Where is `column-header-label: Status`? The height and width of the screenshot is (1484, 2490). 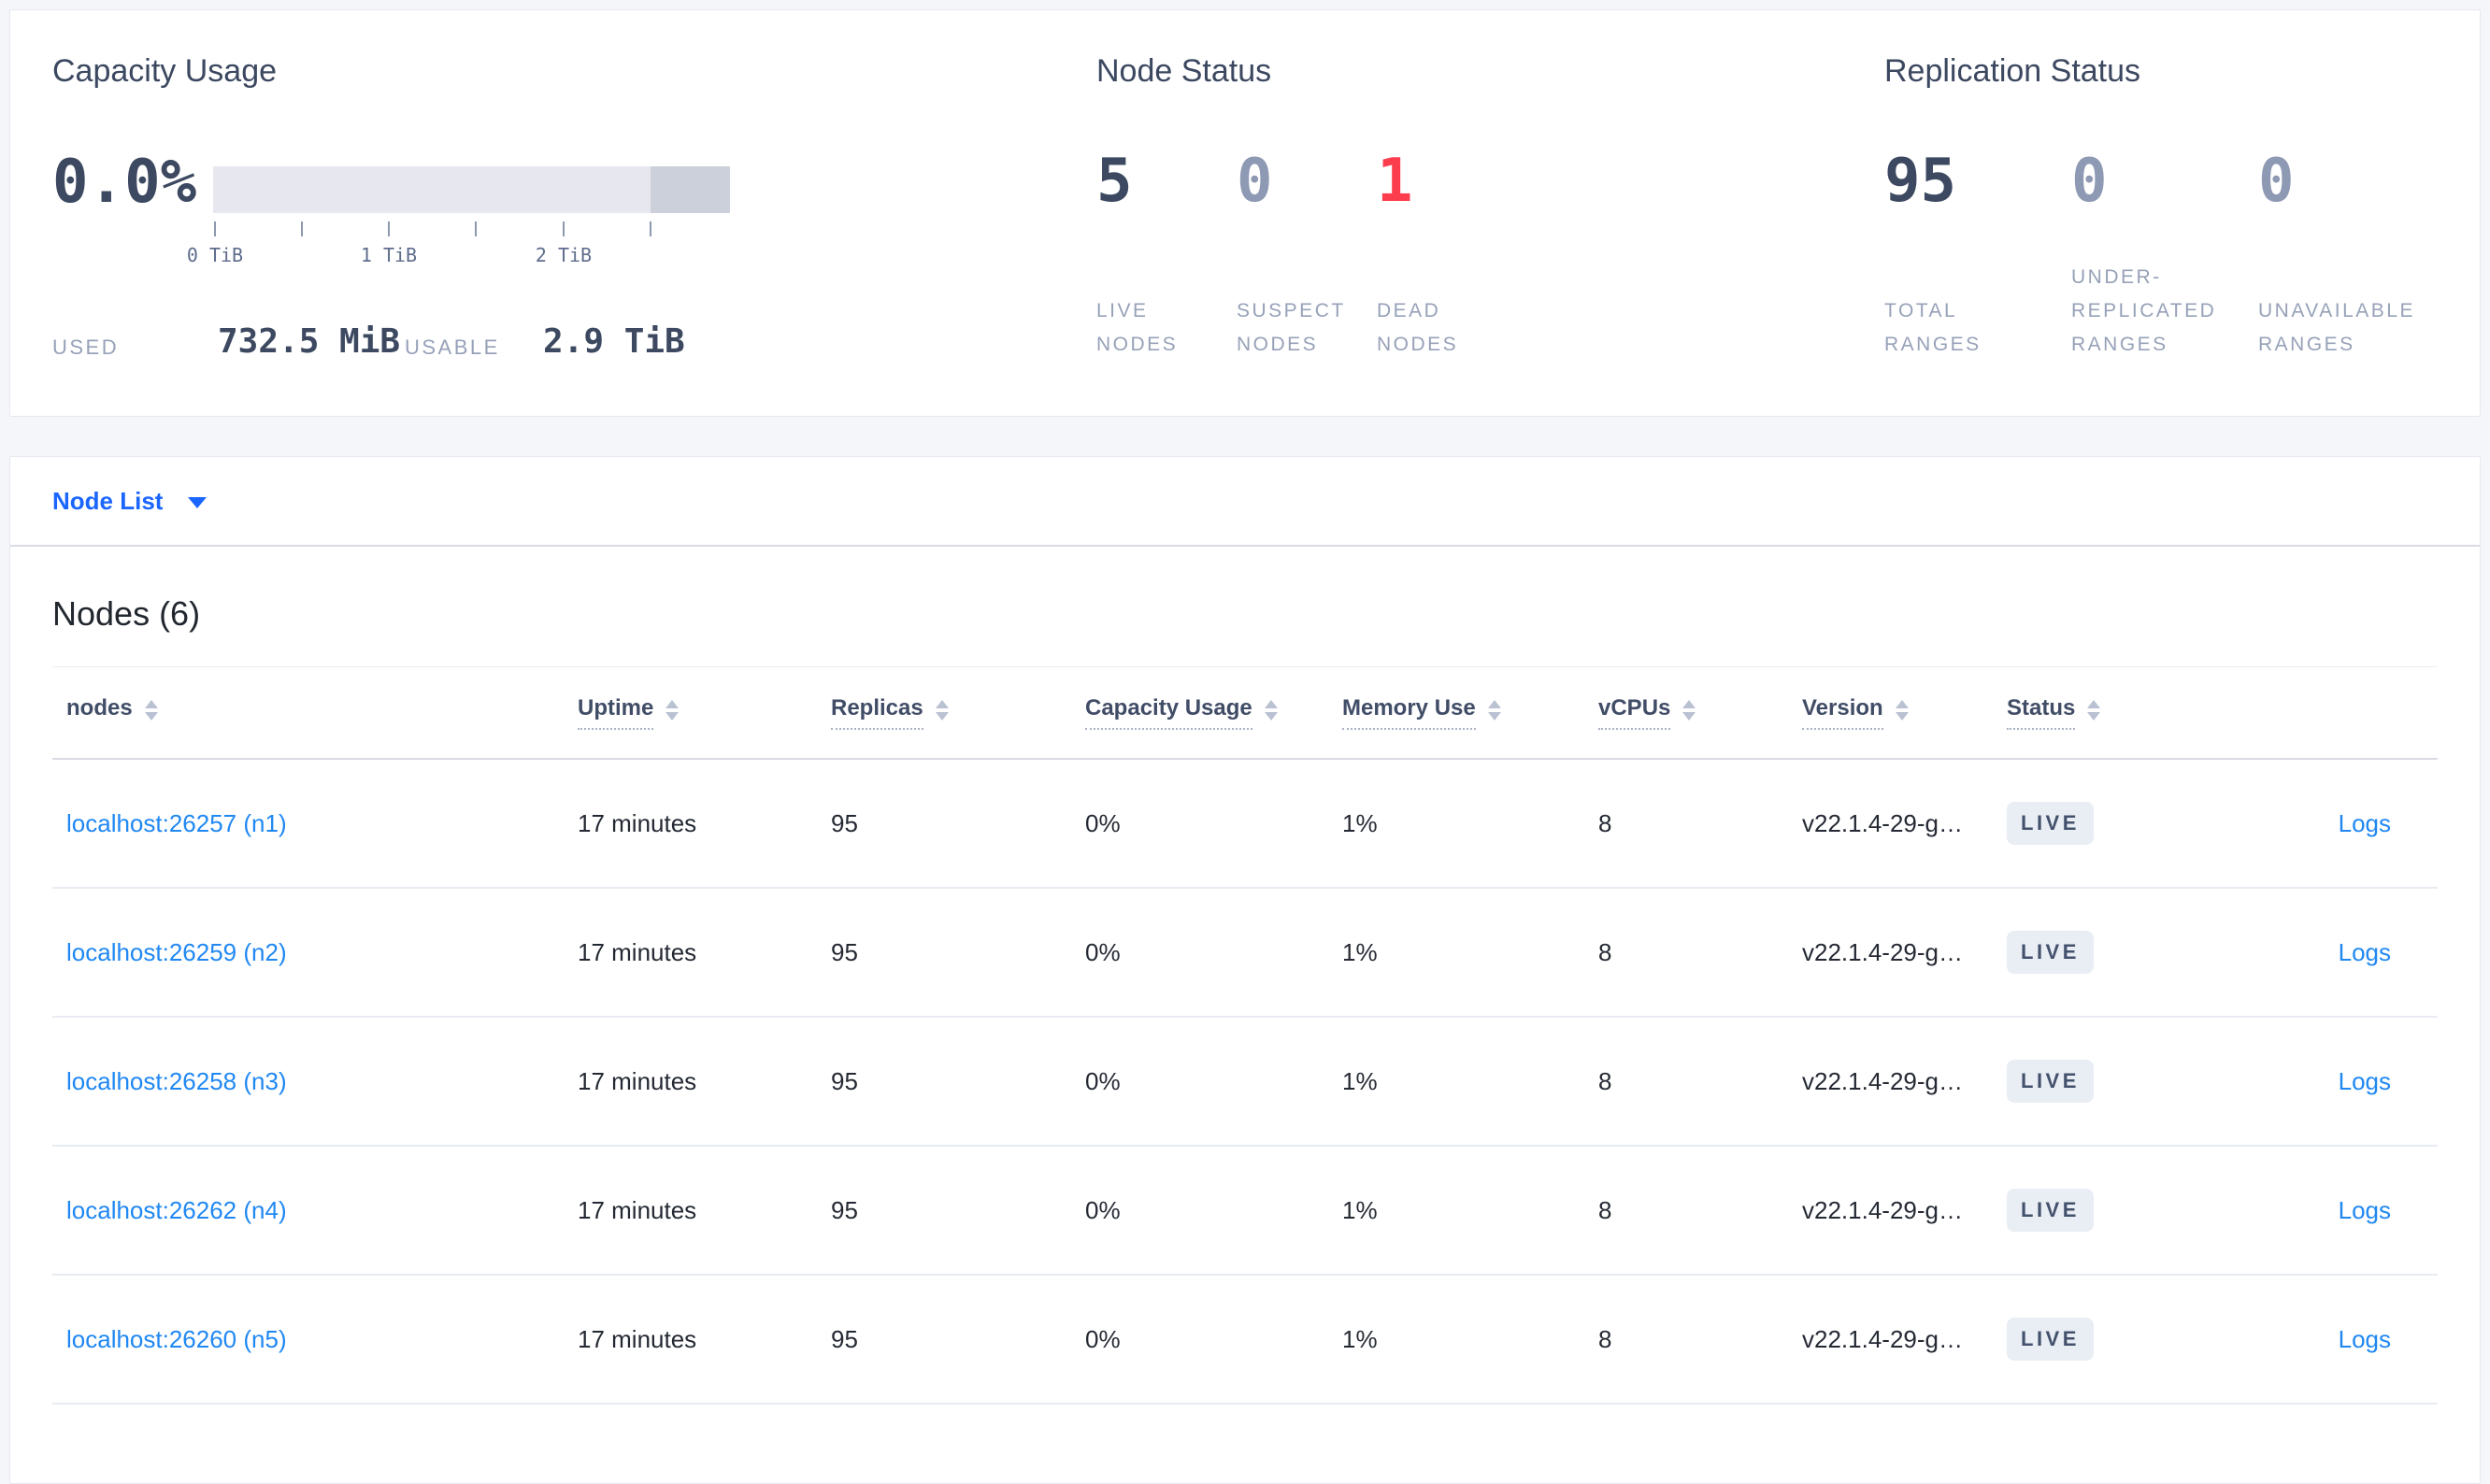
column-header-label: Status is located at coordinates (2041, 712).